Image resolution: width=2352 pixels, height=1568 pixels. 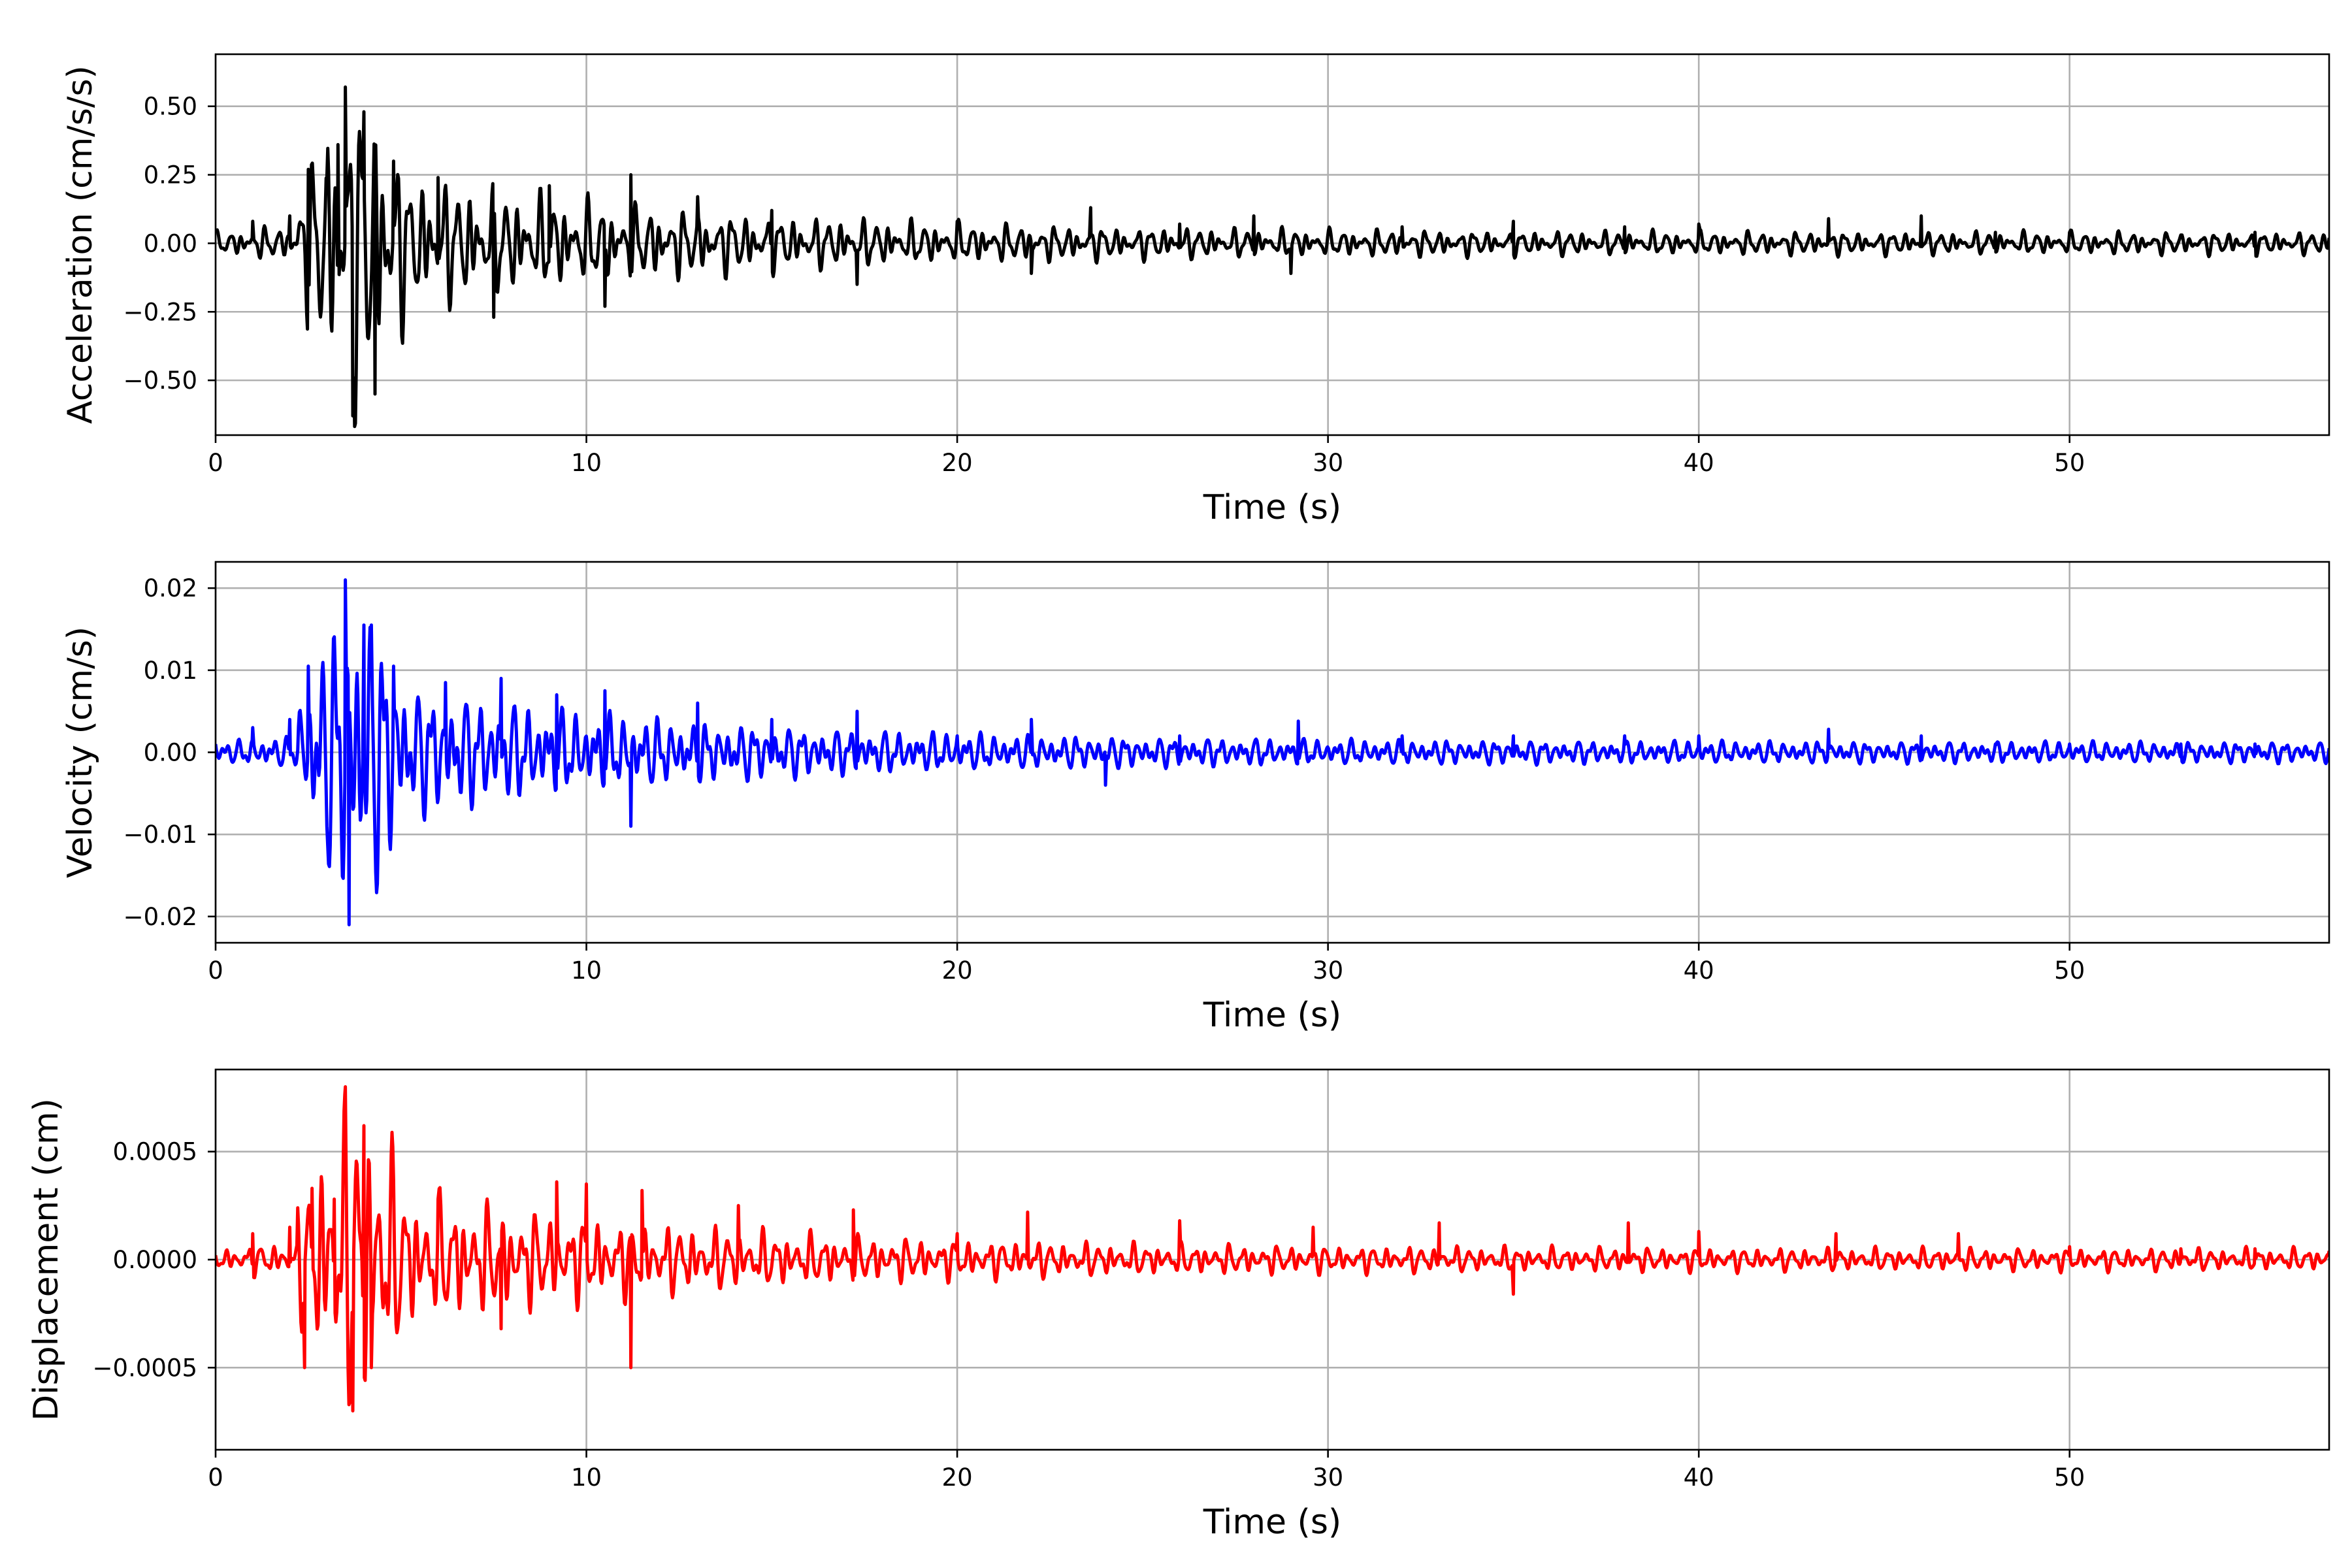 I want to click on acceleration-xtick-label-3: 30, so click(x=1328, y=463).